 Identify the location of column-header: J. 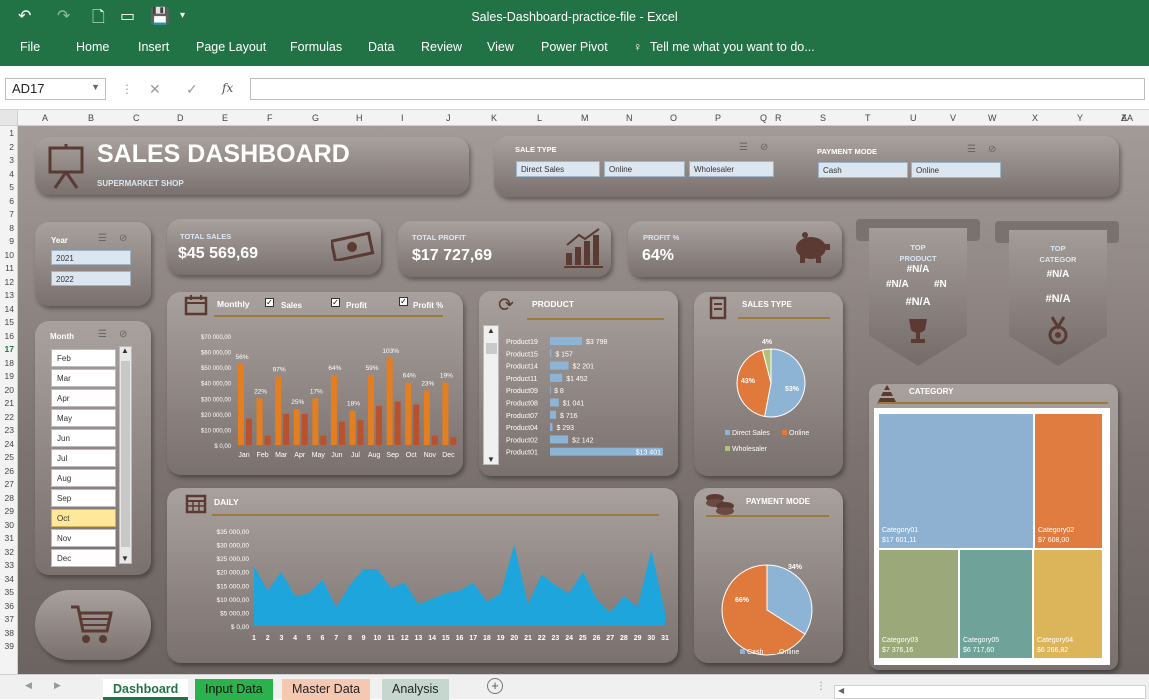
(448, 118).